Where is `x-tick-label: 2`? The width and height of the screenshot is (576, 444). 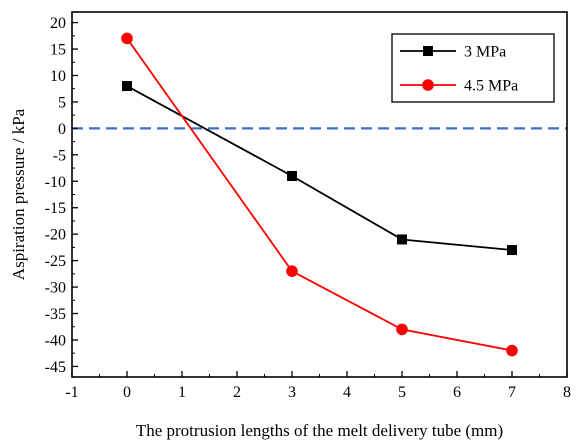
x-tick-label: 2 is located at coordinates (237, 392).